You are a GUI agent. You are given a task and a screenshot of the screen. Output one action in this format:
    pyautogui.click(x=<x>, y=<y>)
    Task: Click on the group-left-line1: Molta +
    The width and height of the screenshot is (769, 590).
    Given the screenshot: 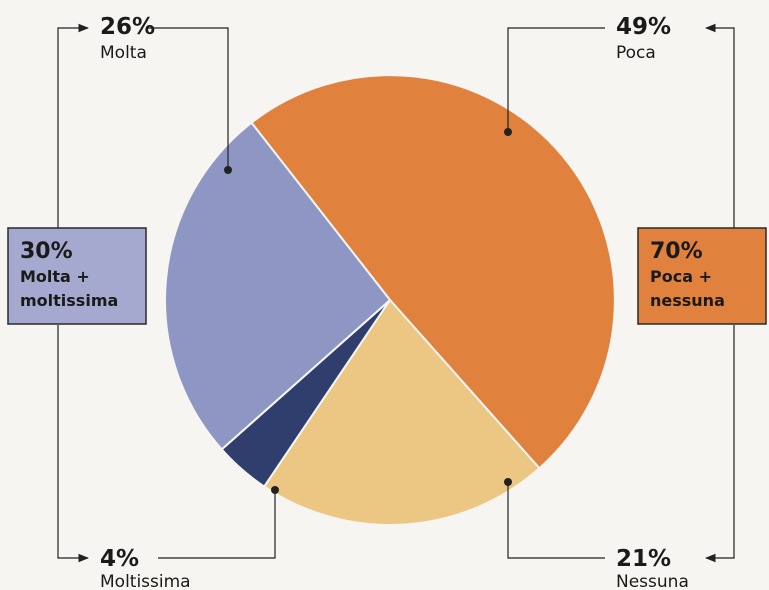 What is the action you would take?
    pyautogui.click(x=55, y=276)
    